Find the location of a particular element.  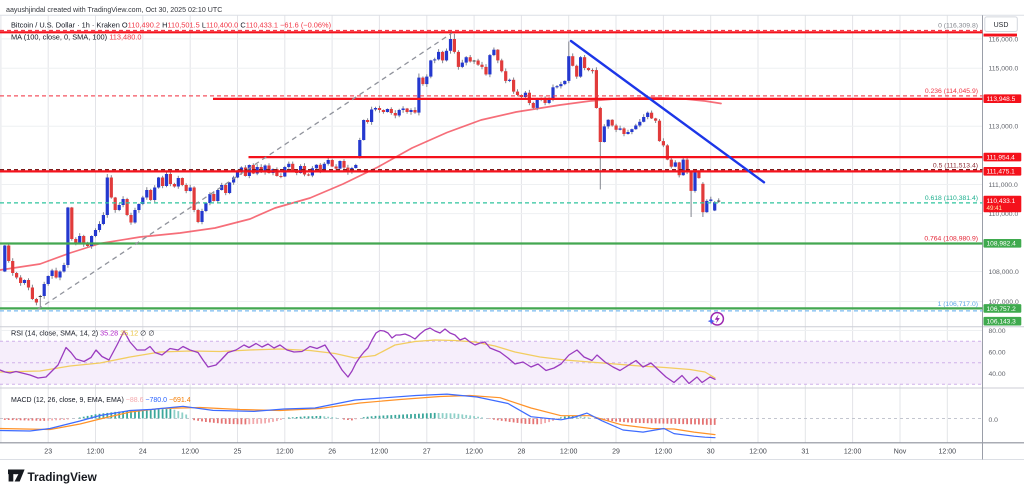

svg-text: 0.236 (114,045.9) is located at coordinates (951, 91).